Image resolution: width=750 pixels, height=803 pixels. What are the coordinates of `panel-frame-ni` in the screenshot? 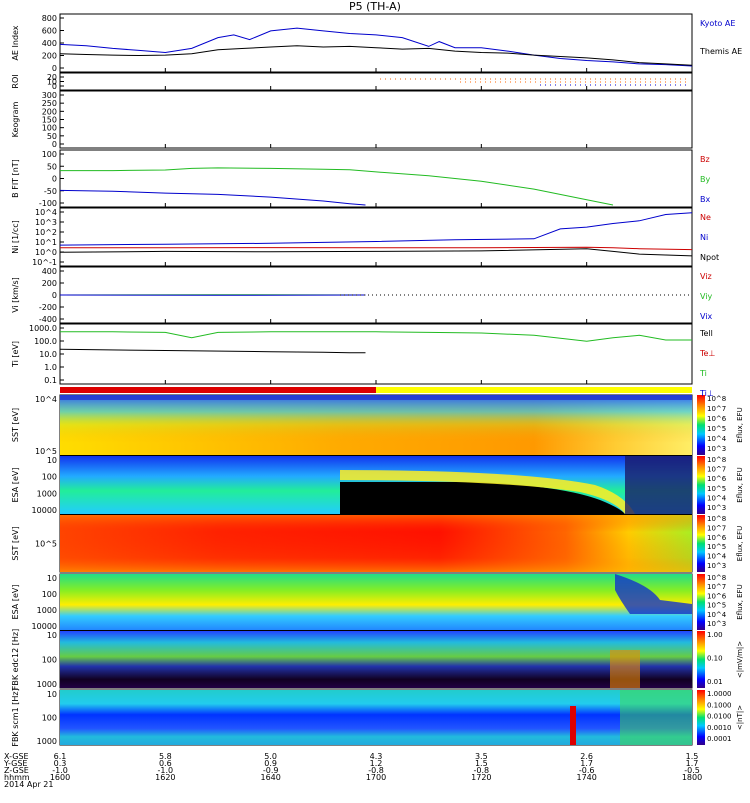 It's located at (376, 237).